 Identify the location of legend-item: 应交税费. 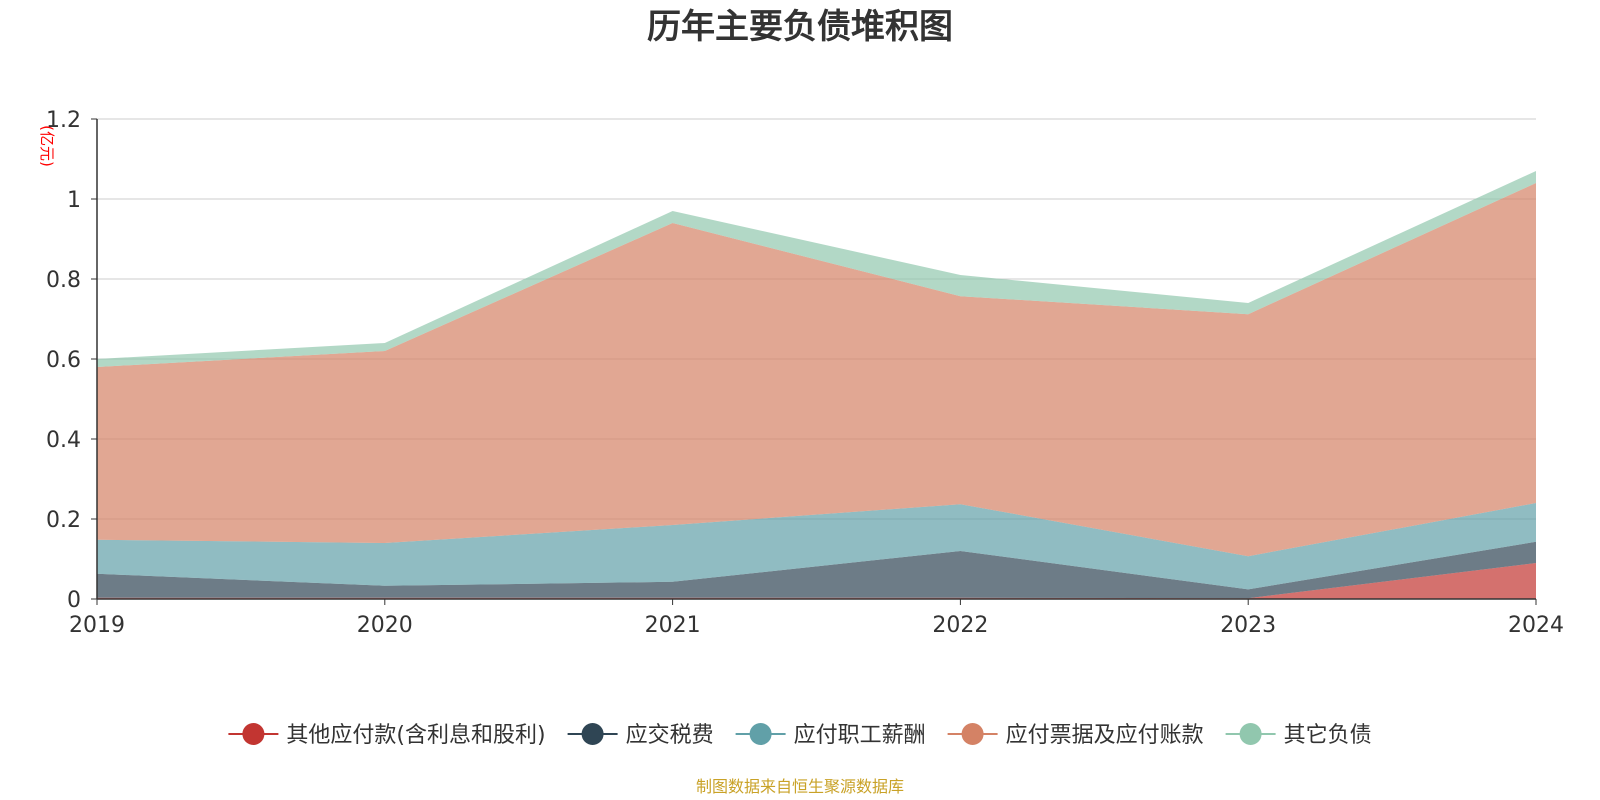
(640, 735).